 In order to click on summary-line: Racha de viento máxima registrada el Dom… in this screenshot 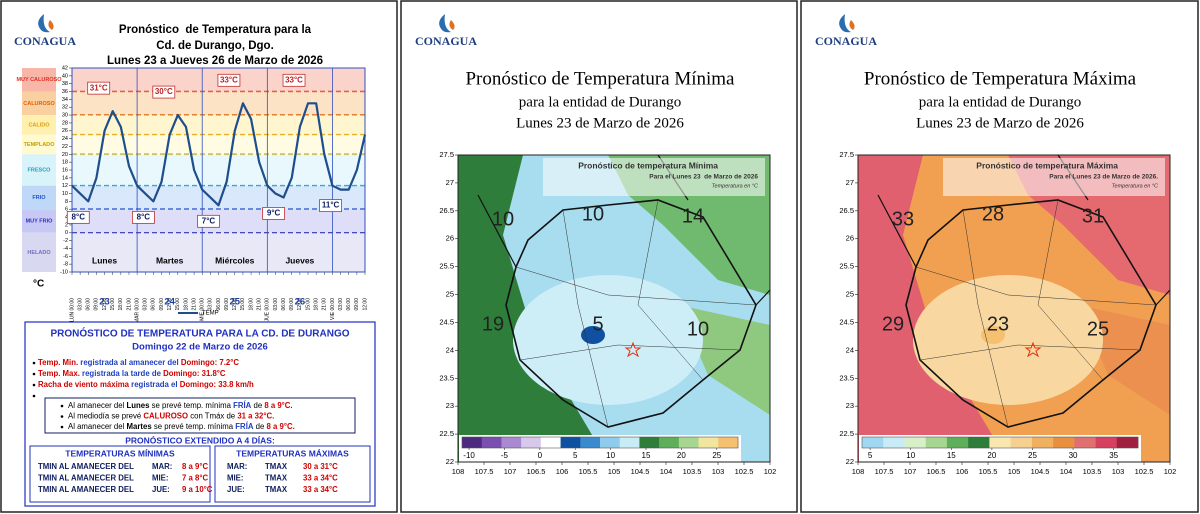, I will do `click(146, 384)`.